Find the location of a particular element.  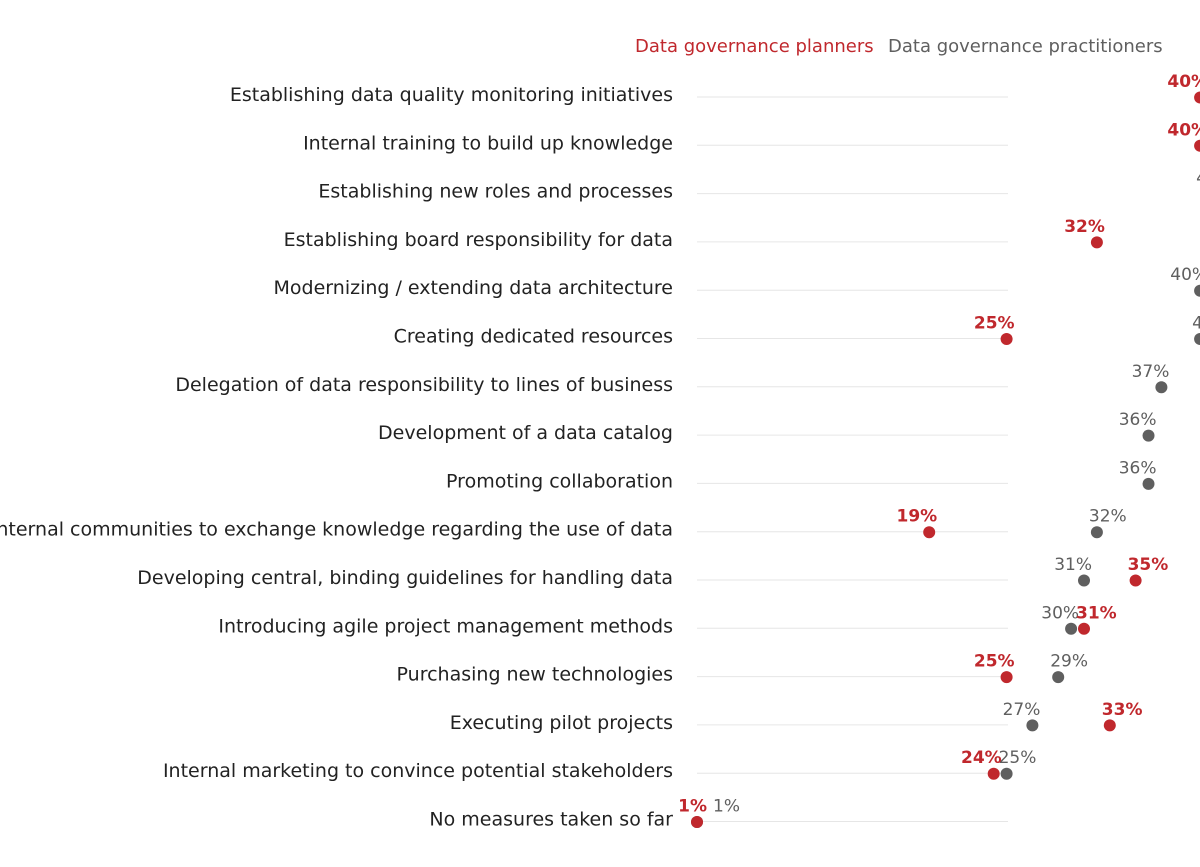

value-label-planners: 35% is located at coordinates (1148, 565).